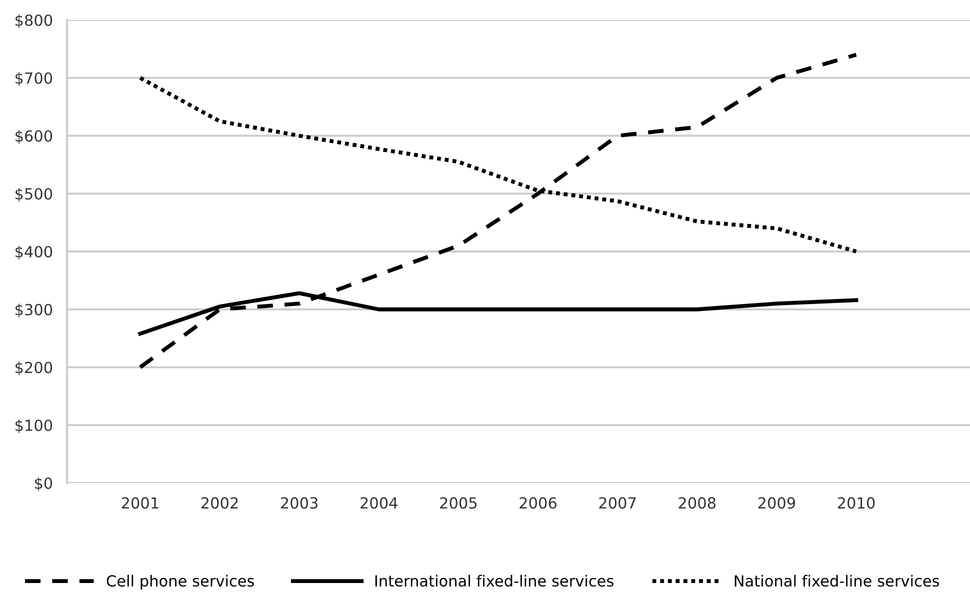 The width and height of the screenshot is (970, 597). What do you see at coordinates (777, 503) in the screenshot?
I see `x-tick-label: 2009` at bounding box center [777, 503].